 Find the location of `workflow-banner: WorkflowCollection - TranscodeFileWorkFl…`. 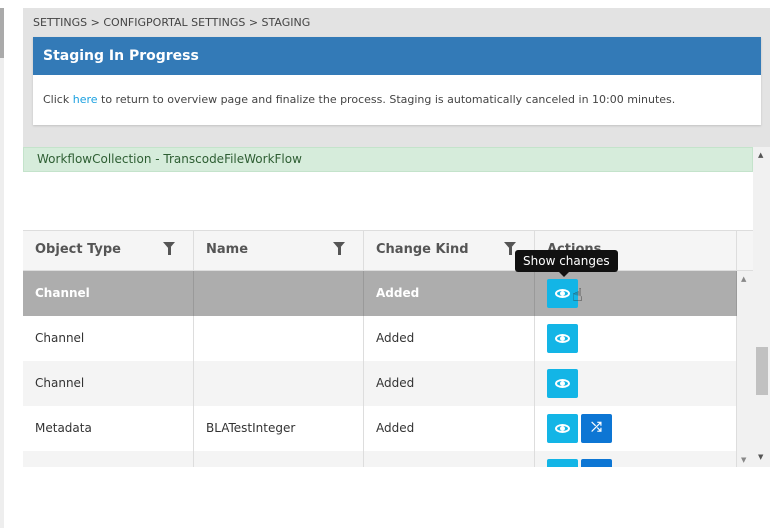

workflow-banner: WorkflowCollection - TranscodeFileWorkFl… is located at coordinates (388, 159).